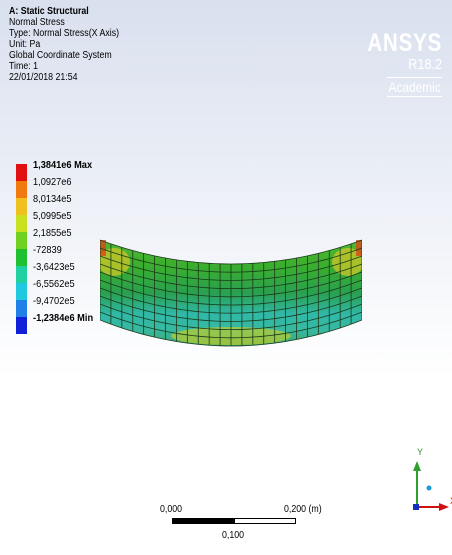 Image resolution: width=452 pixels, height=555 pixels. What do you see at coordinates (444, 507) in the screenshot?
I see `triad-x-arrowhead` at bounding box center [444, 507].